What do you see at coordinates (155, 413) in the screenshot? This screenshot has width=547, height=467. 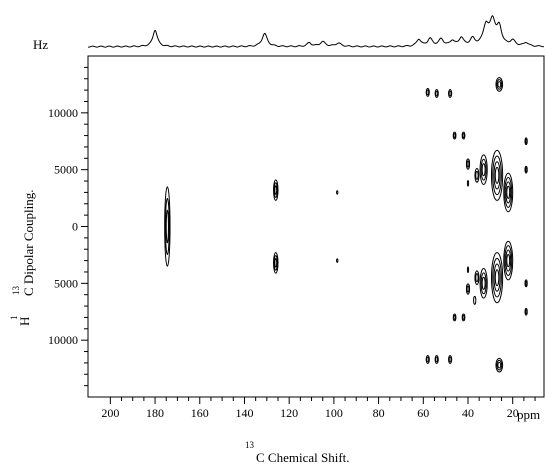 I see `x-tick-label: 180` at bounding box center [155, 413].